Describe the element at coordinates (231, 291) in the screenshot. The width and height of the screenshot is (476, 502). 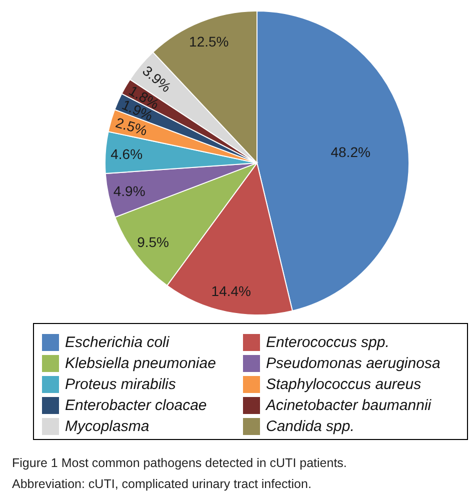
I see `data-label: 14.4%` at that location.